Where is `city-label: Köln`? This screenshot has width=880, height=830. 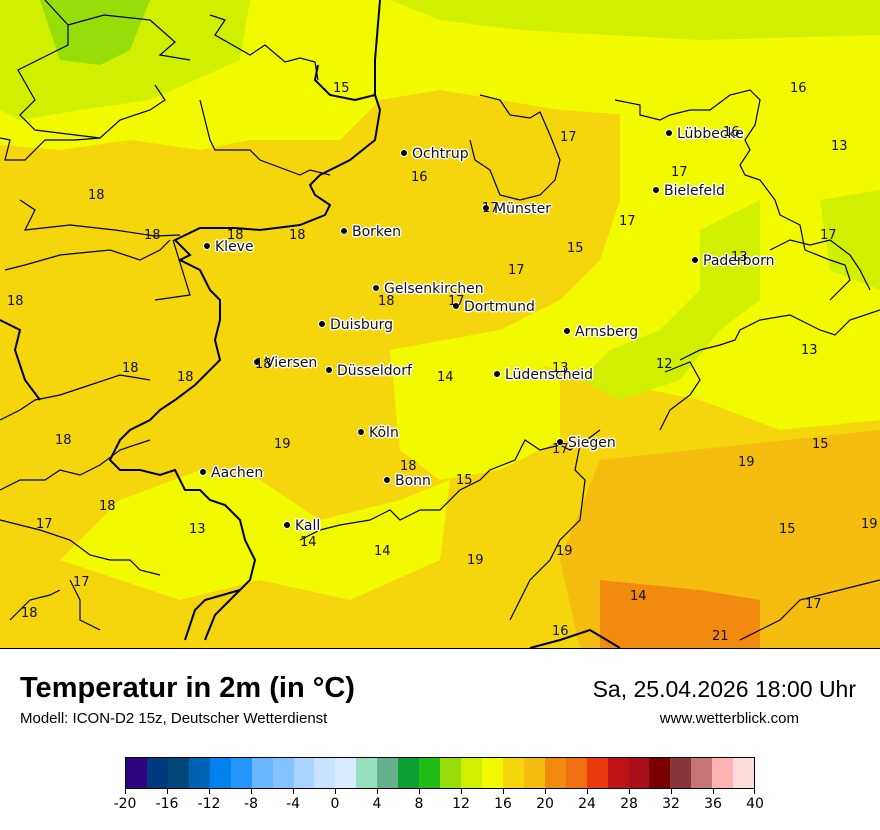
city-label: Köln is located at coordinates (378, 433).